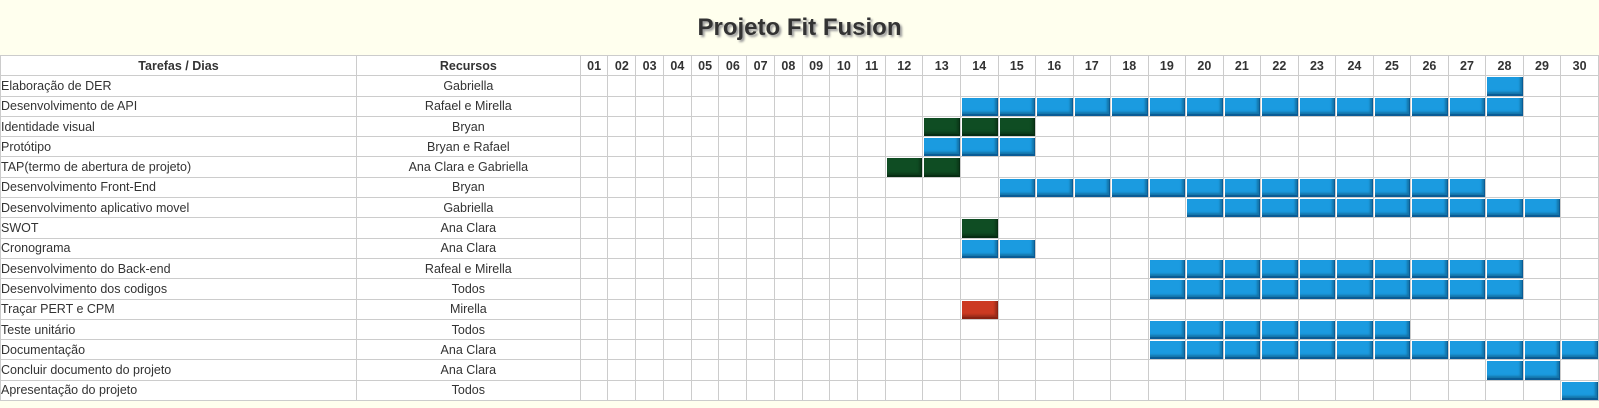  I want to click on day-header-29: 29, so click(1542, 65).